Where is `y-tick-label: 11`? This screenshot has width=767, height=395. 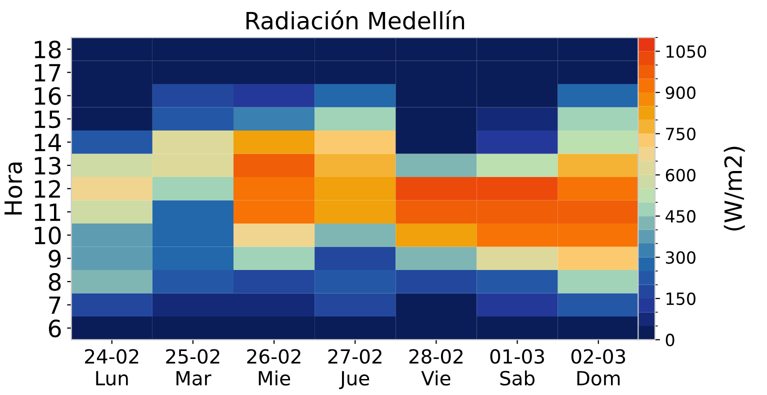
y-tick-label: 11 is located at coordinates (47, 212).